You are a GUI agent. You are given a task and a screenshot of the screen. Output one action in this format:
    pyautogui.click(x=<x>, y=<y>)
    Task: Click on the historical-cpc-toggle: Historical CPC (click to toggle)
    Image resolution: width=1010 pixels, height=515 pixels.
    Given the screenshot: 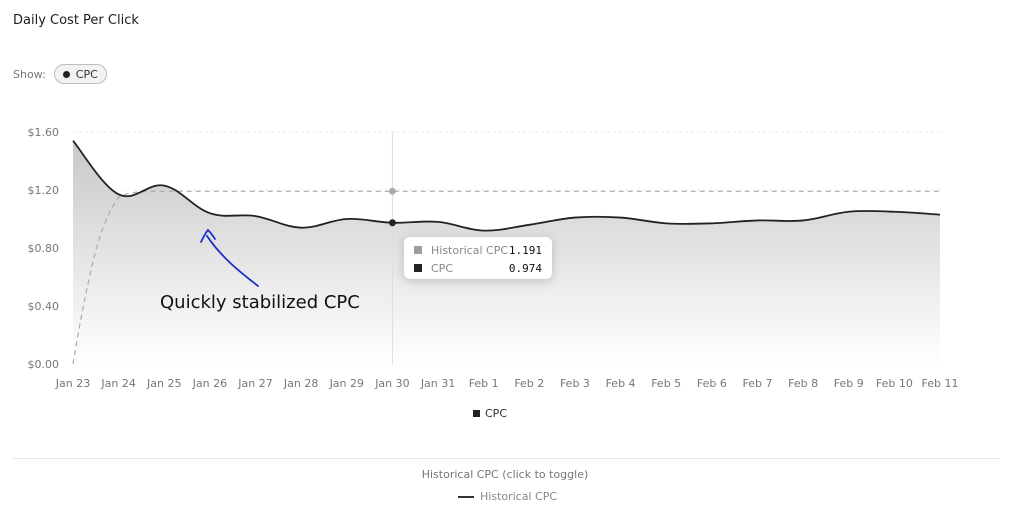 What is the action you would take?
    pyautogui.click(x=505, y=474)
    